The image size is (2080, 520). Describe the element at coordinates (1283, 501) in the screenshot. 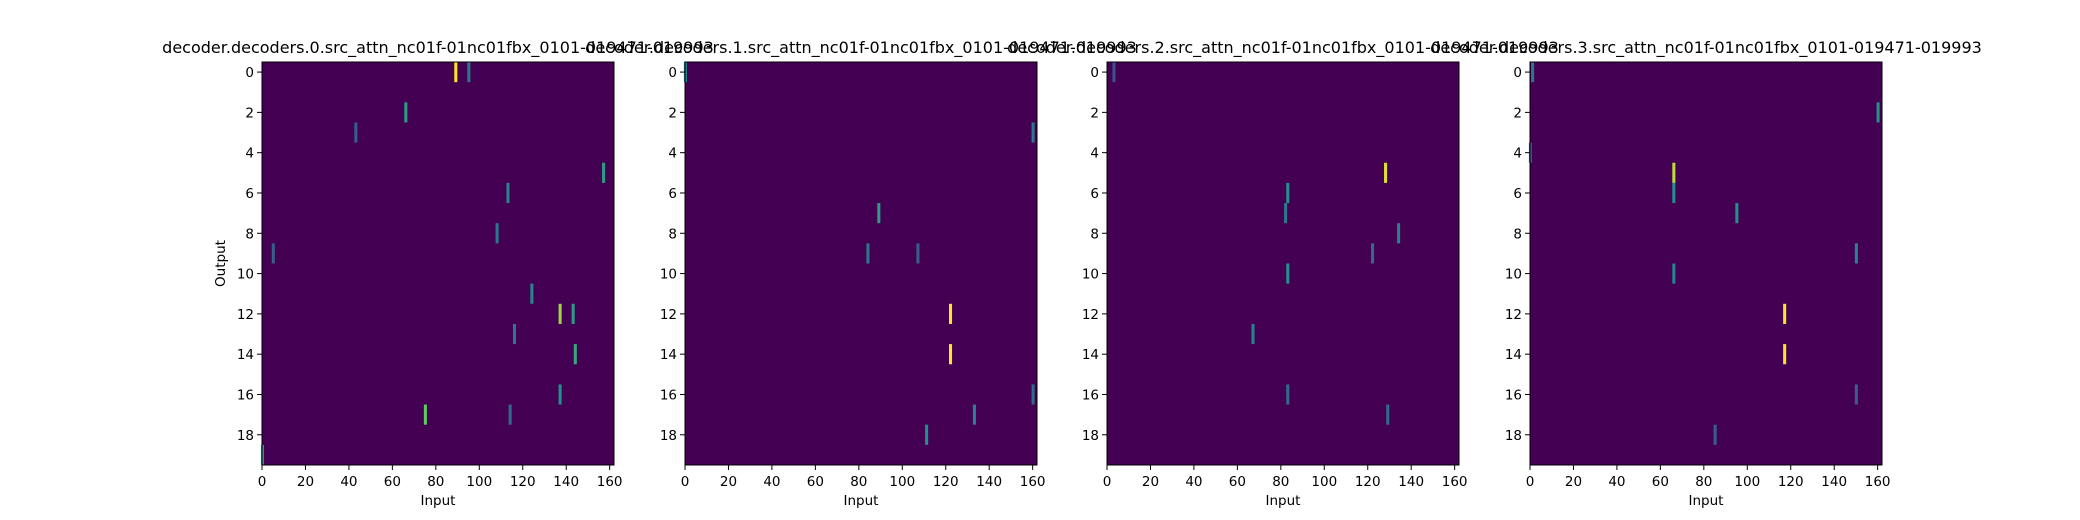

I see `x-axis-label: Input` at that location.